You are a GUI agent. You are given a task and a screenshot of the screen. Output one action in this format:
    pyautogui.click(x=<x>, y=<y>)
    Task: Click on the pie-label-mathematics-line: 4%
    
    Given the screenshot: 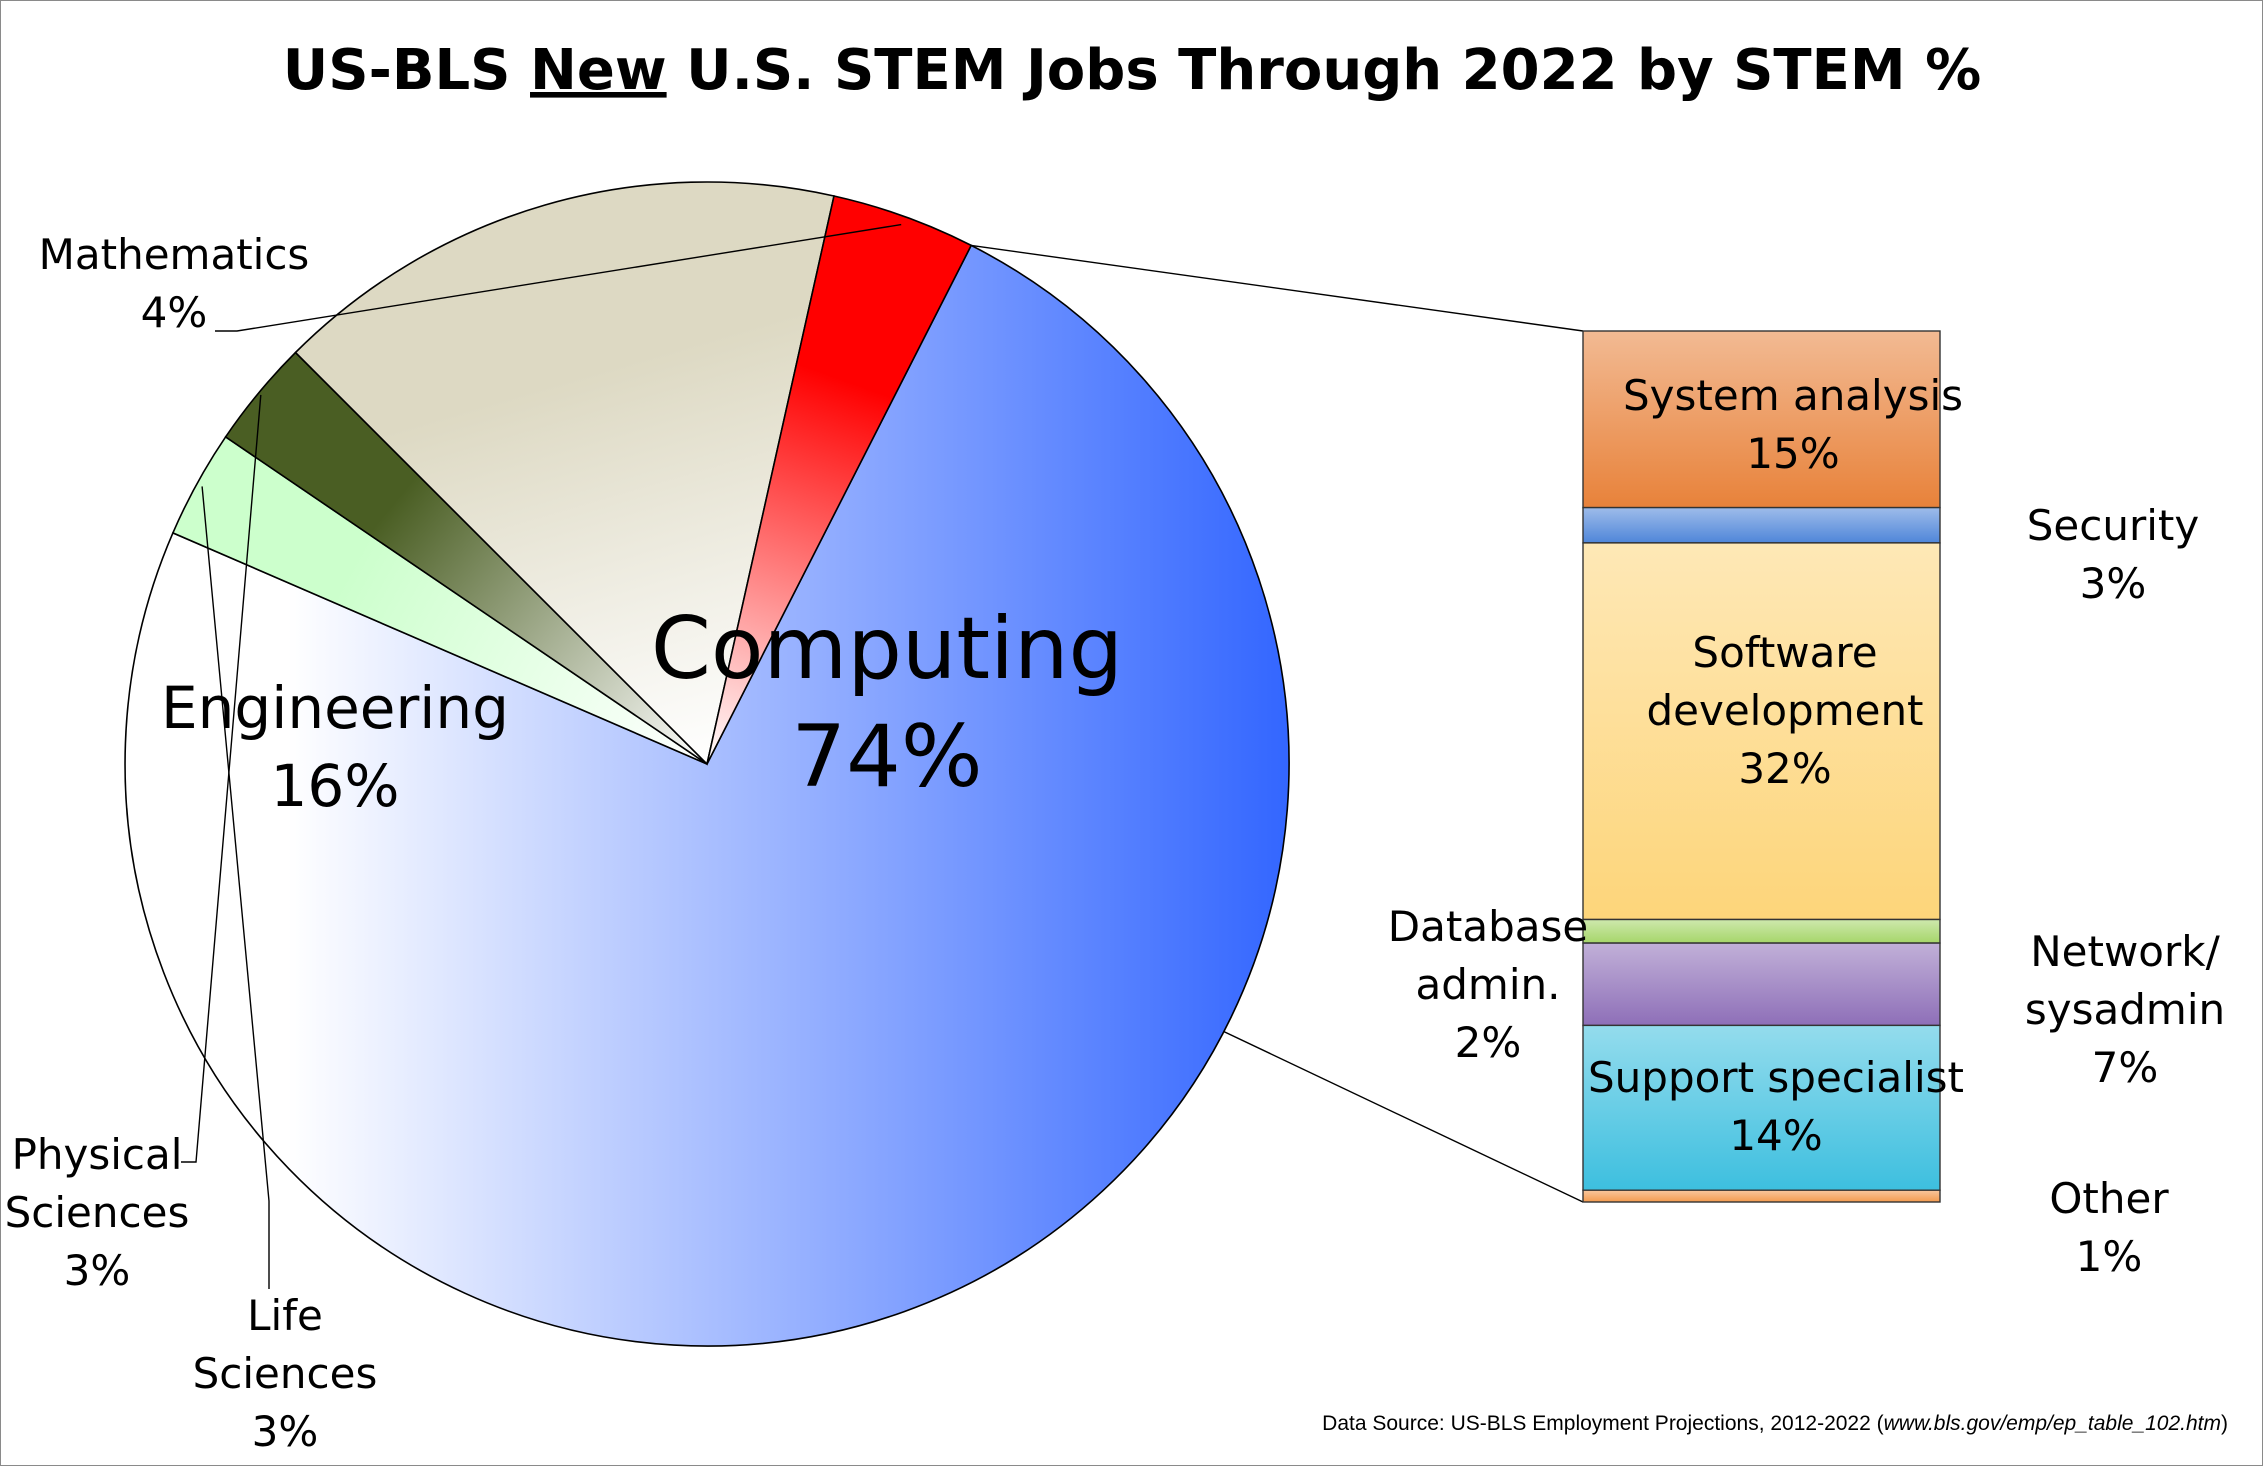 What is the action you would take?
    pyautogui.click(x=174, y=312)
    